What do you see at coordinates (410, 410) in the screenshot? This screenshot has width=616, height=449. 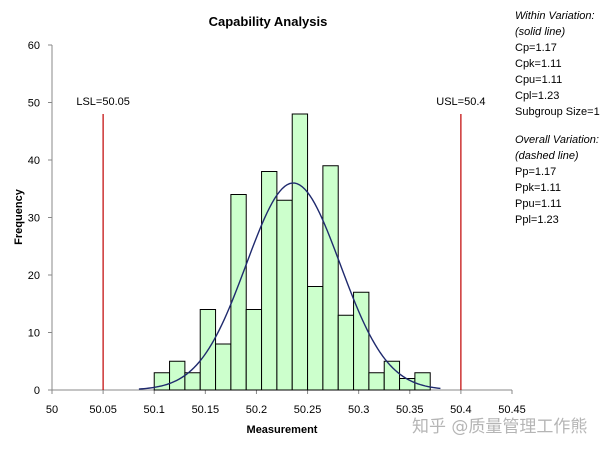 I see `x-tick-label: 50.35` at bounding box center [410, 410].